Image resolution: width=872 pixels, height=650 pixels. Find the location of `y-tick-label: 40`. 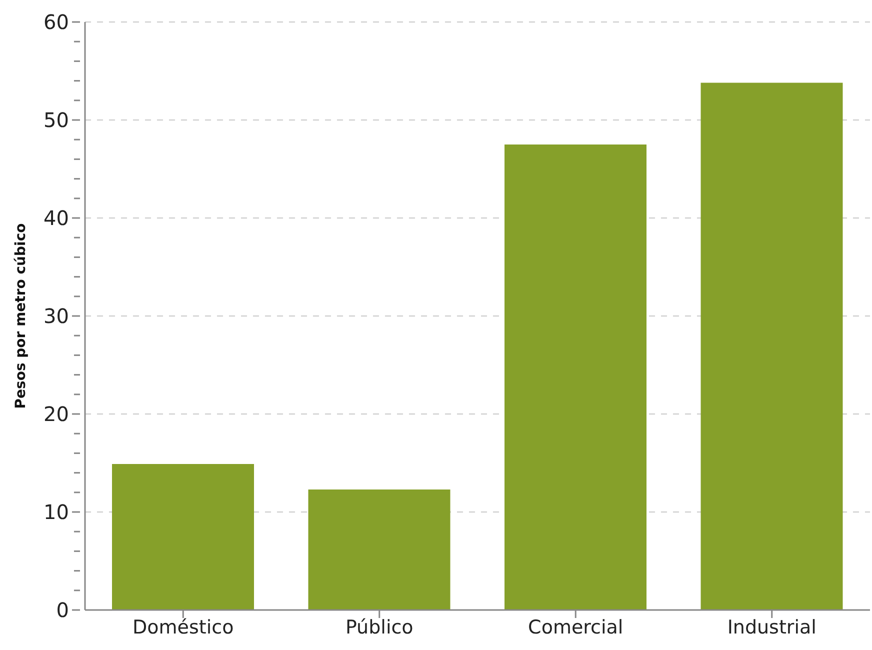

y-tick-label: 40 is located at coordinates (56, 218).